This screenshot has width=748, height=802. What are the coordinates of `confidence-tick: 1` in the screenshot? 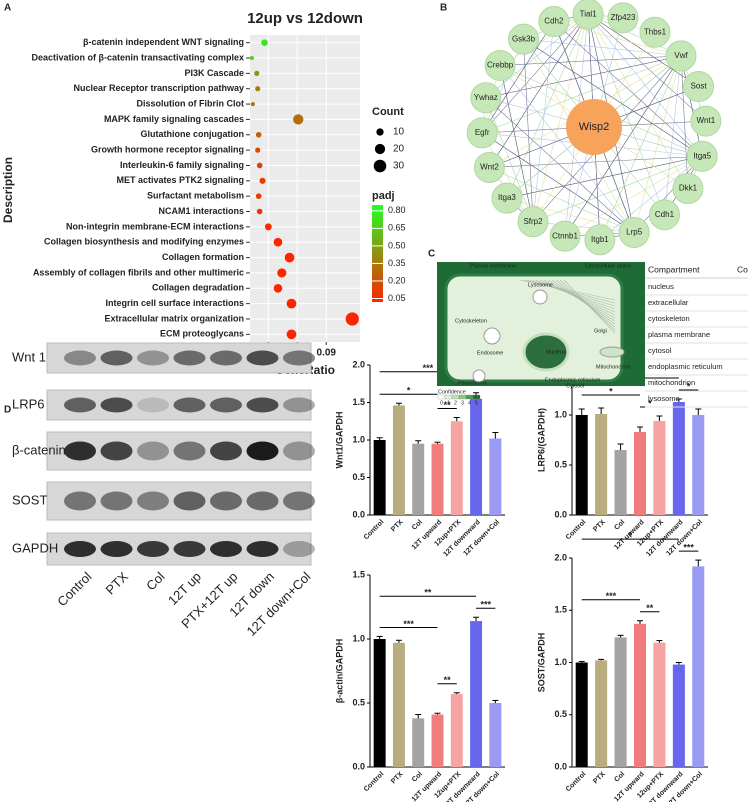 It's located at (448, 403).